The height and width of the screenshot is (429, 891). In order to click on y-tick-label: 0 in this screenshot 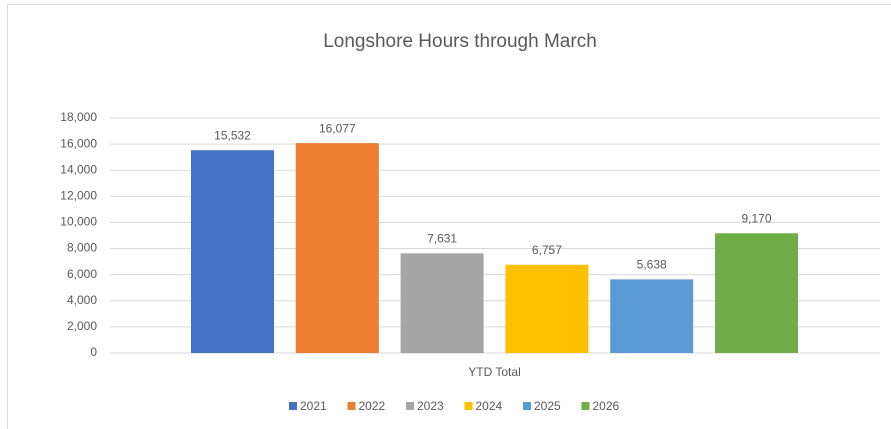, I will do `click(93, 352)`.